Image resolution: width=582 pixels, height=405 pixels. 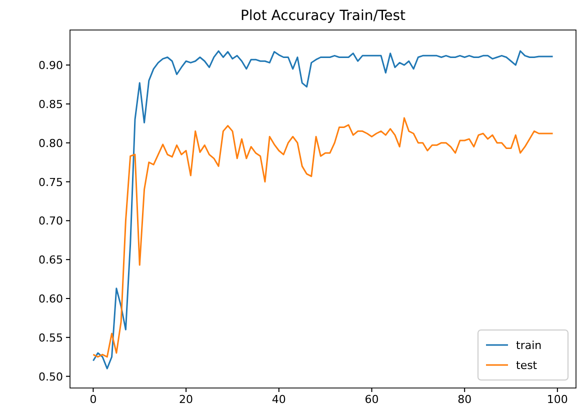 What do you see at coordinates (465, 399) in the screenshot?
I see `x-tick-label: 80` at bounding box center [465, 399].